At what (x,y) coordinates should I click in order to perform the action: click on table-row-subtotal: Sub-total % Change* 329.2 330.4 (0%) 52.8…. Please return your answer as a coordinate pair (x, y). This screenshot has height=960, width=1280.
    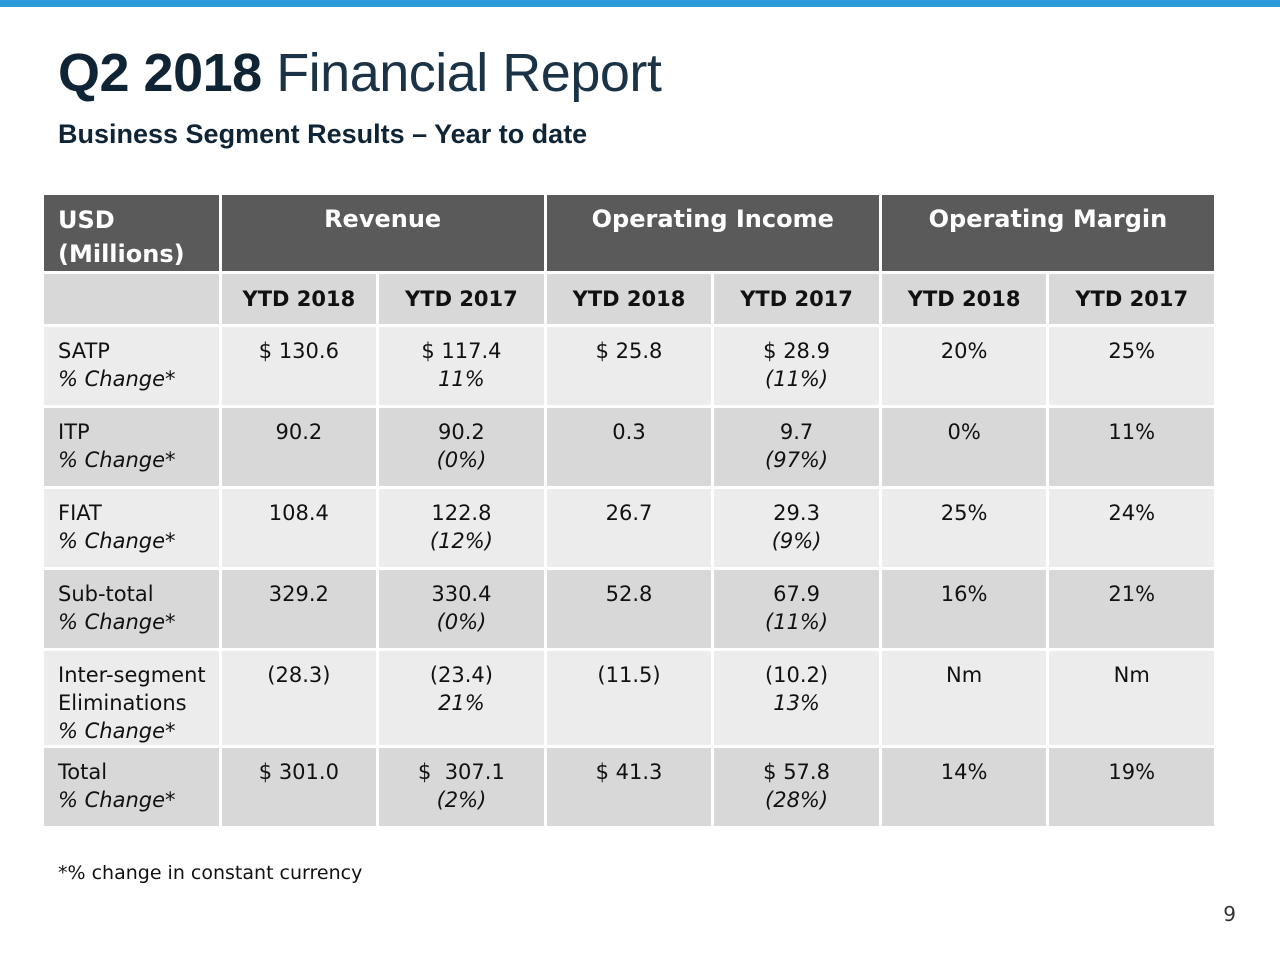
    Looking at the image, I should click on (629, 609).